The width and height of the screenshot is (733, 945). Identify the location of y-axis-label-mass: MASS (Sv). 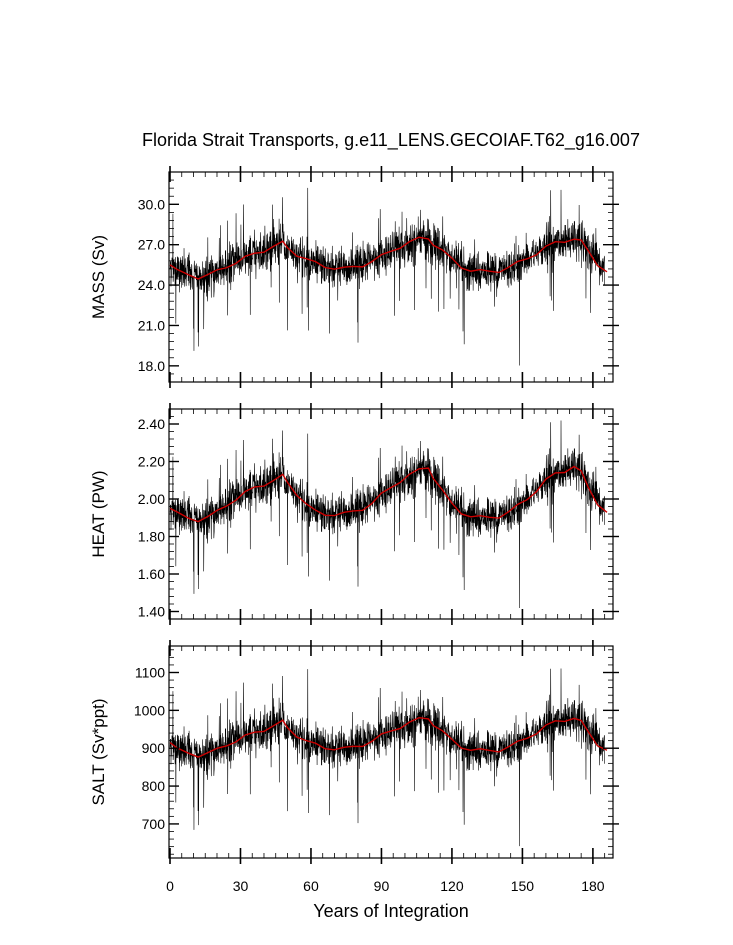
(98, 277).